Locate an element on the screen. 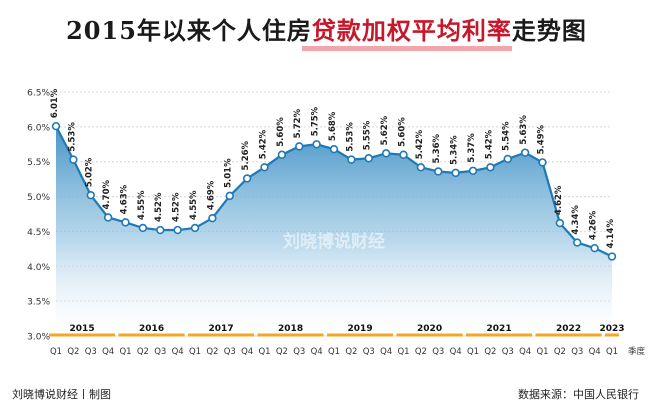  data-label: 5.63% is located at coordinates (524, 130).